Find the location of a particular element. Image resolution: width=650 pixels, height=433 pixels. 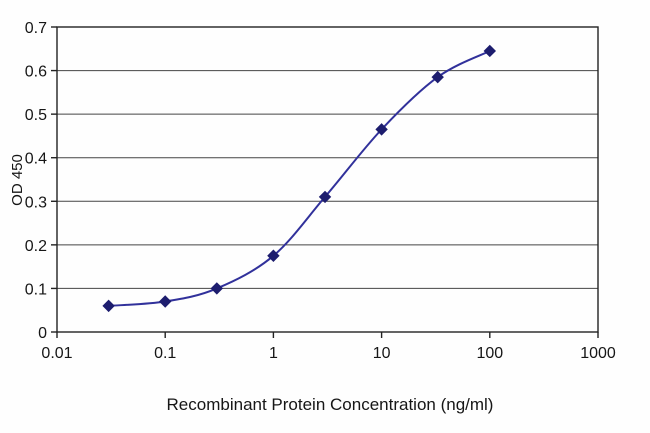

x-tick-label: 0.1 is located at coordinates (165, 353).